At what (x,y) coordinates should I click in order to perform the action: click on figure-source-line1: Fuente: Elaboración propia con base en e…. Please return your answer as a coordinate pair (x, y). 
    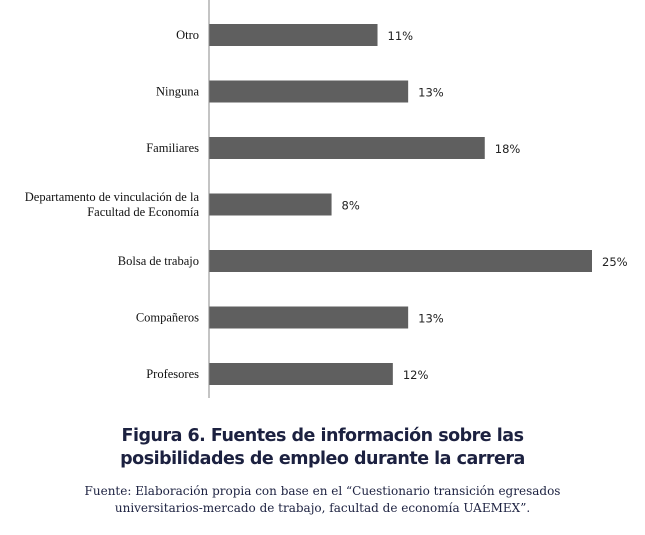
    Looking at the image, I should click on (322, 491).